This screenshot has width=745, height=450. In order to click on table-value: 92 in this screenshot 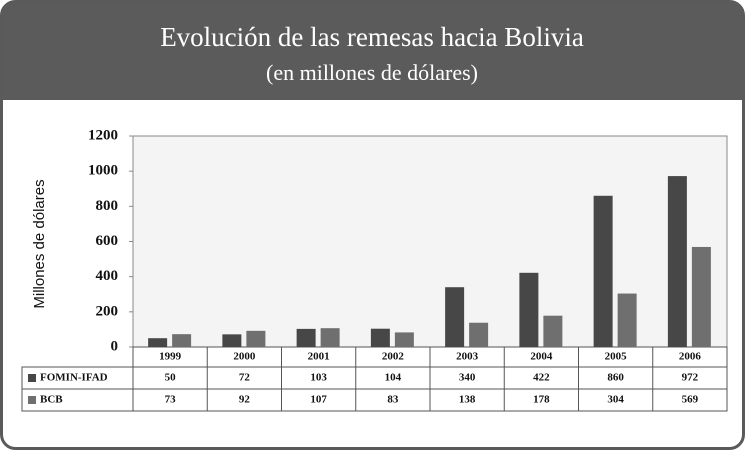, I will do `click(245, 400)`.